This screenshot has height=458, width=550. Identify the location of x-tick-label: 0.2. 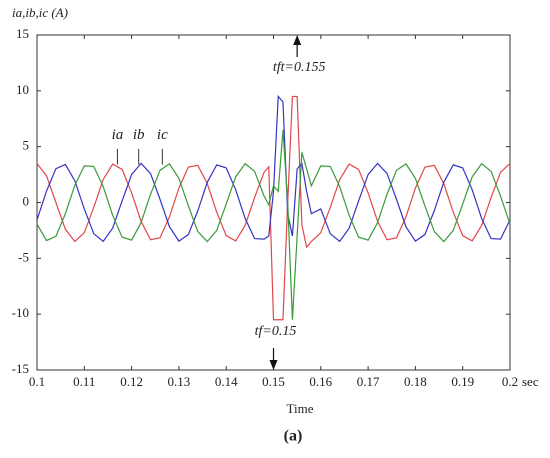
(510, 381).